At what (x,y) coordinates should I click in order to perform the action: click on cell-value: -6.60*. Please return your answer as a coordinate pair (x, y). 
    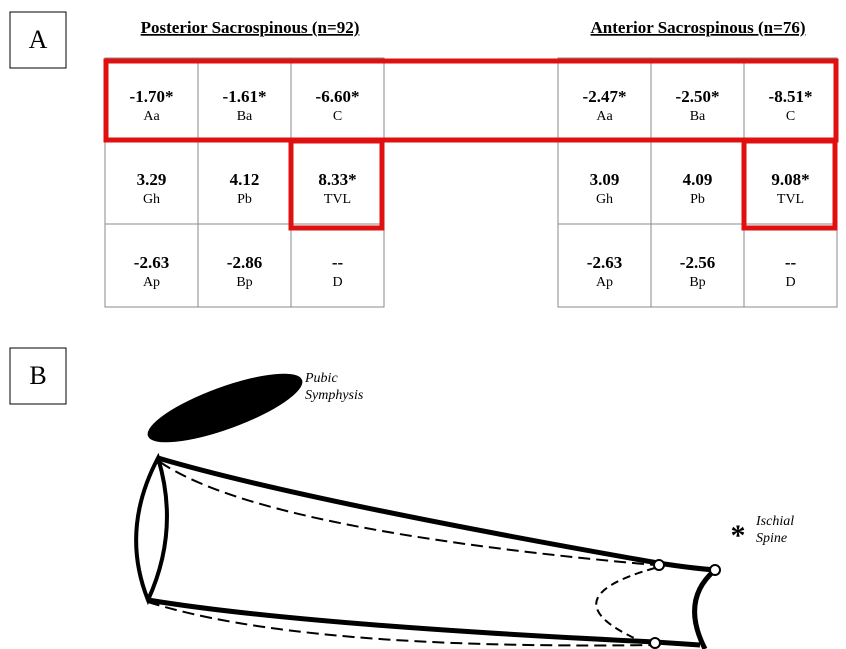
    Looking at the image, I should click on (338, 96).